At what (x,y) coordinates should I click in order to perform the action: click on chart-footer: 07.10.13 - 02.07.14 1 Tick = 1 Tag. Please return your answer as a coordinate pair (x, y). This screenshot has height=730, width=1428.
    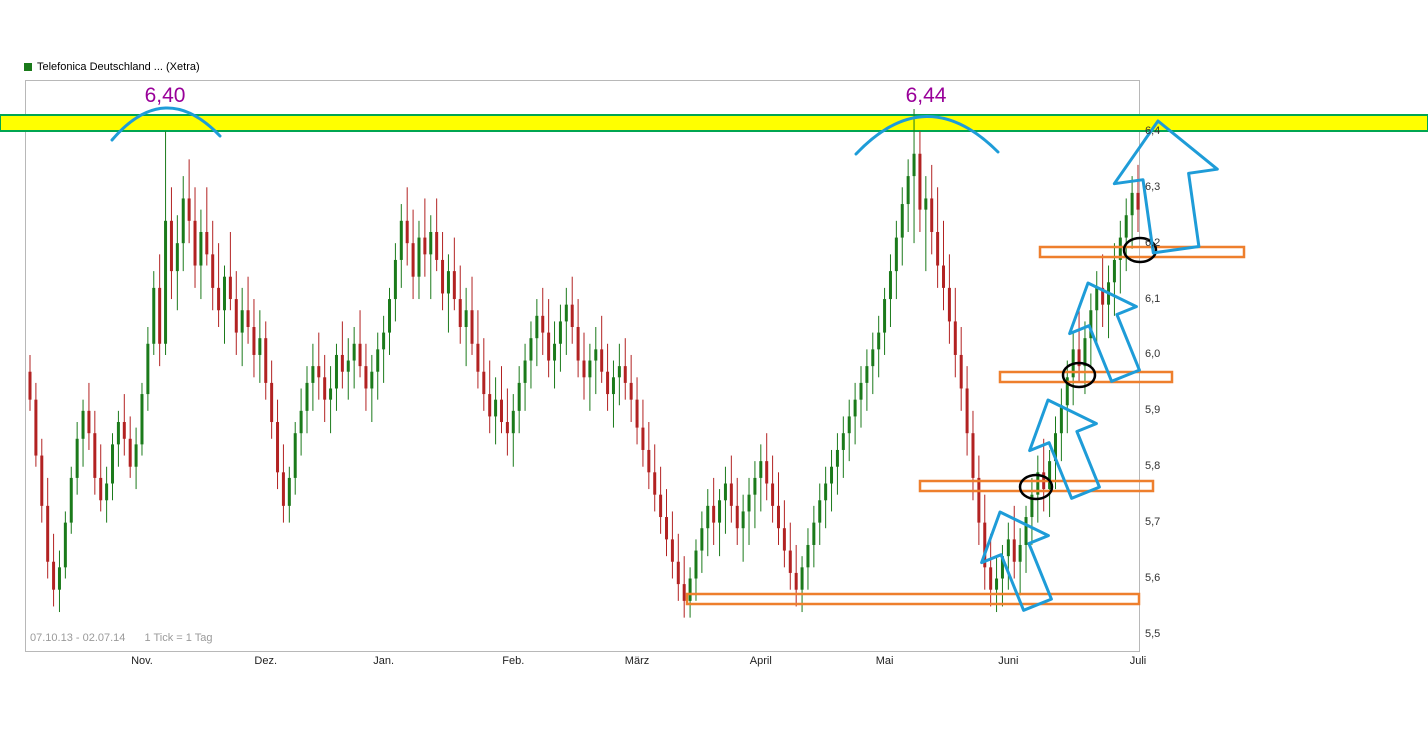
    Looking at the image, I should click on (129, 638).